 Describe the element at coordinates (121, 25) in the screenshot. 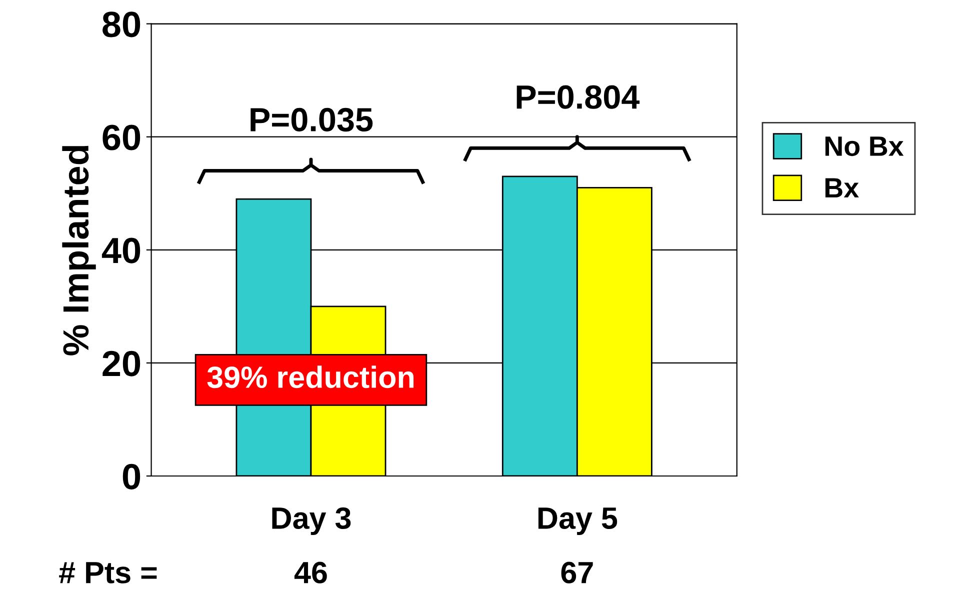

I see `y-tick-label: 80` at that location.